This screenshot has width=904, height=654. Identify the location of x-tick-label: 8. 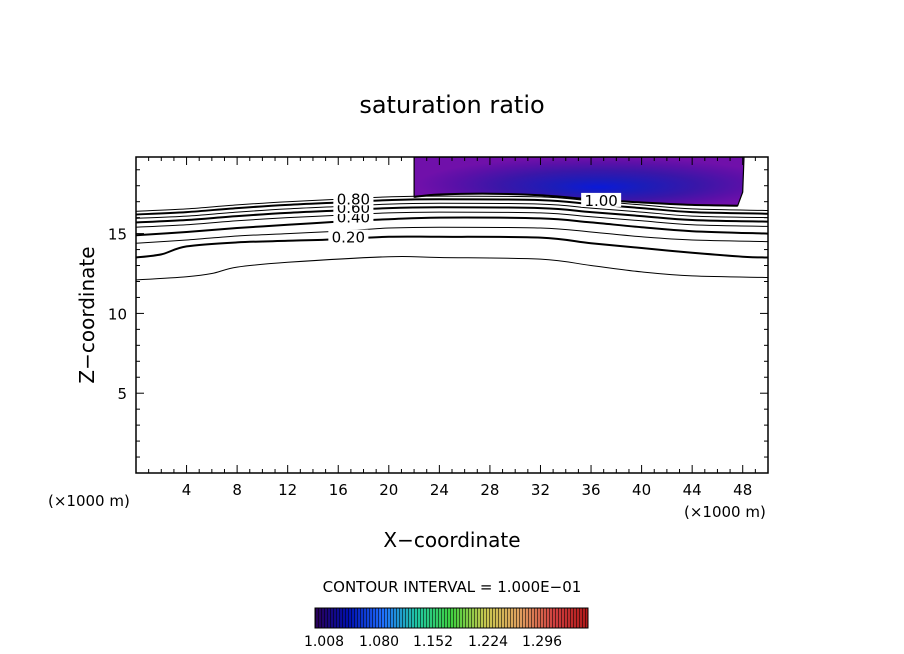
(237, 490).